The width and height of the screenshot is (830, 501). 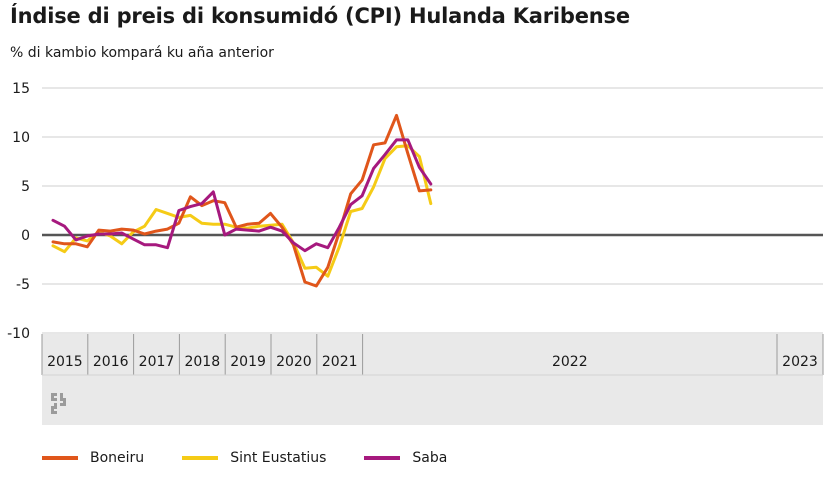 I want to click on legend-label-boneiru: Boneiru, so click(x=117, y=458).